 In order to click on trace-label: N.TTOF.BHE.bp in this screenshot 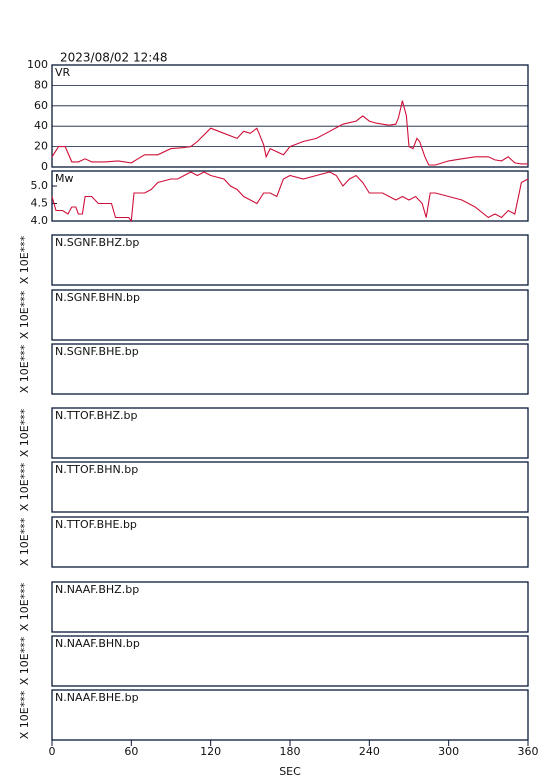, I will do `click(96, 524)`.